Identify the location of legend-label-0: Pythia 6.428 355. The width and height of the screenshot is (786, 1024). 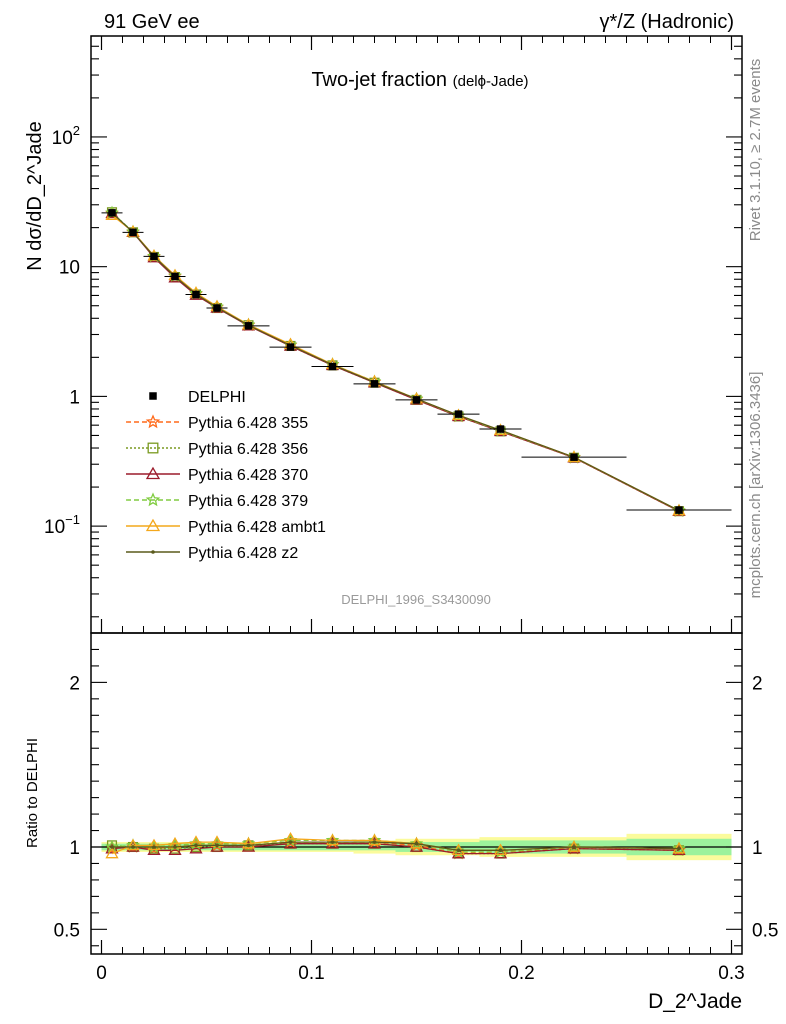
(248, 423).